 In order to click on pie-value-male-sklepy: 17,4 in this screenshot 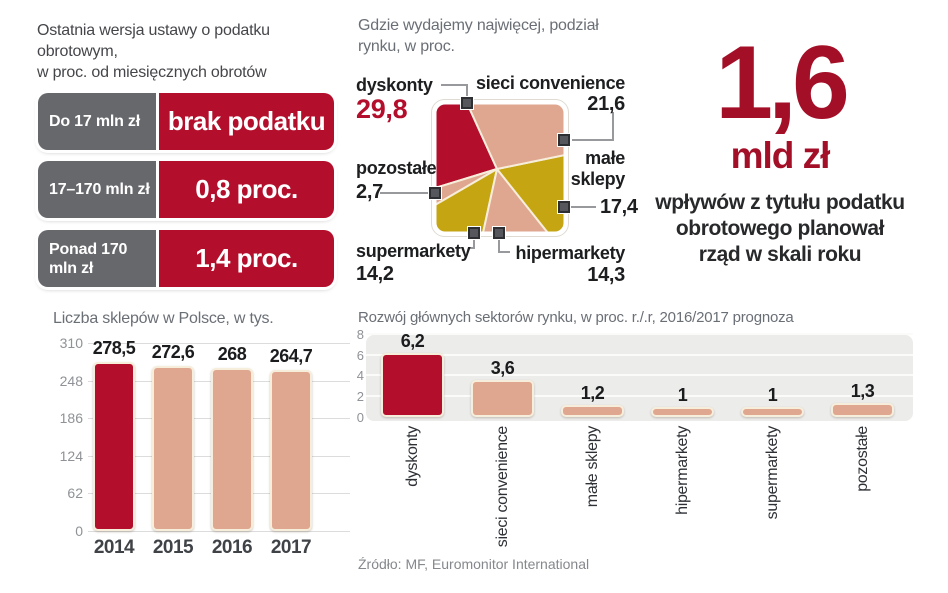, I will do `click(619, 207)`.